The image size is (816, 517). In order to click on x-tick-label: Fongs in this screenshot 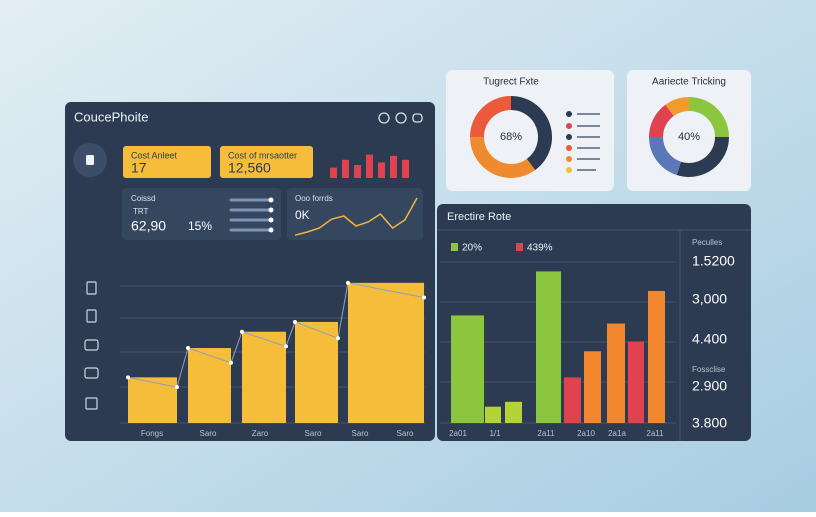, I will do `click(152, 433)`.